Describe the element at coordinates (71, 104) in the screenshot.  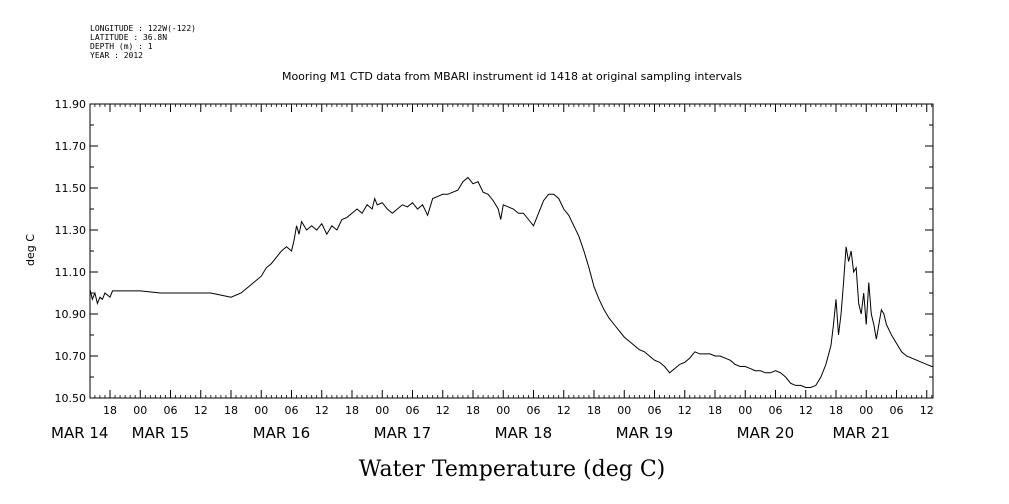
I see `y-tick-label: 11.90` at that location.